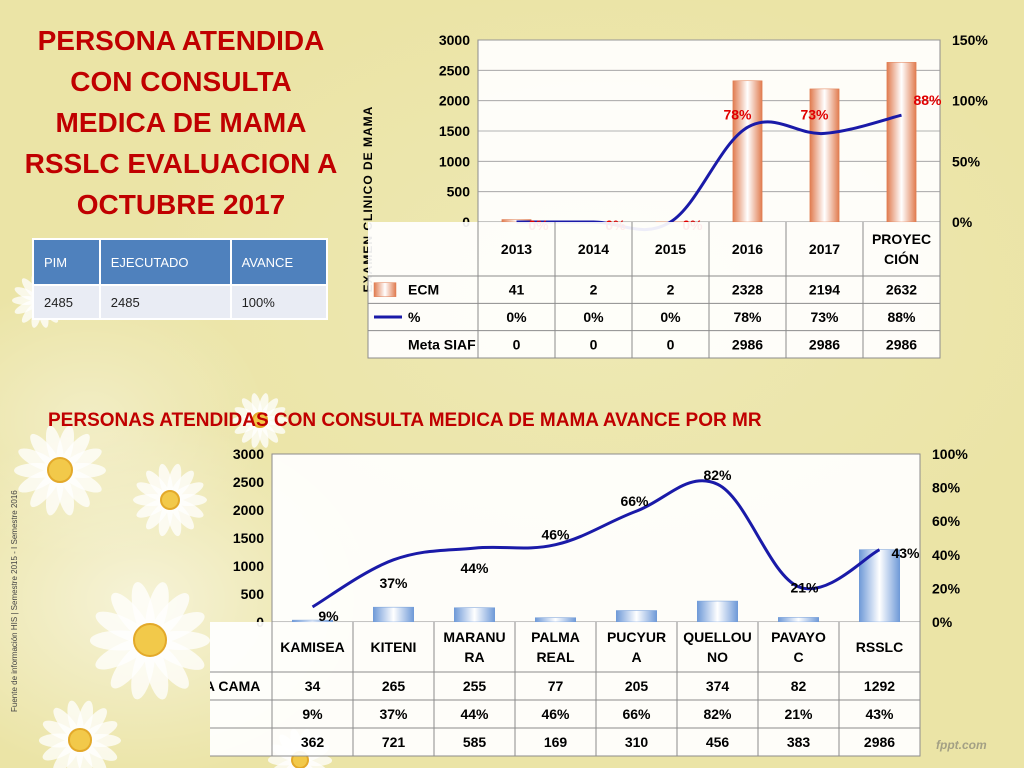 Image resolution: width=1024 pixels, height=768 pixels. I want to click on table-cell-value: 9%, so click(312, 714).